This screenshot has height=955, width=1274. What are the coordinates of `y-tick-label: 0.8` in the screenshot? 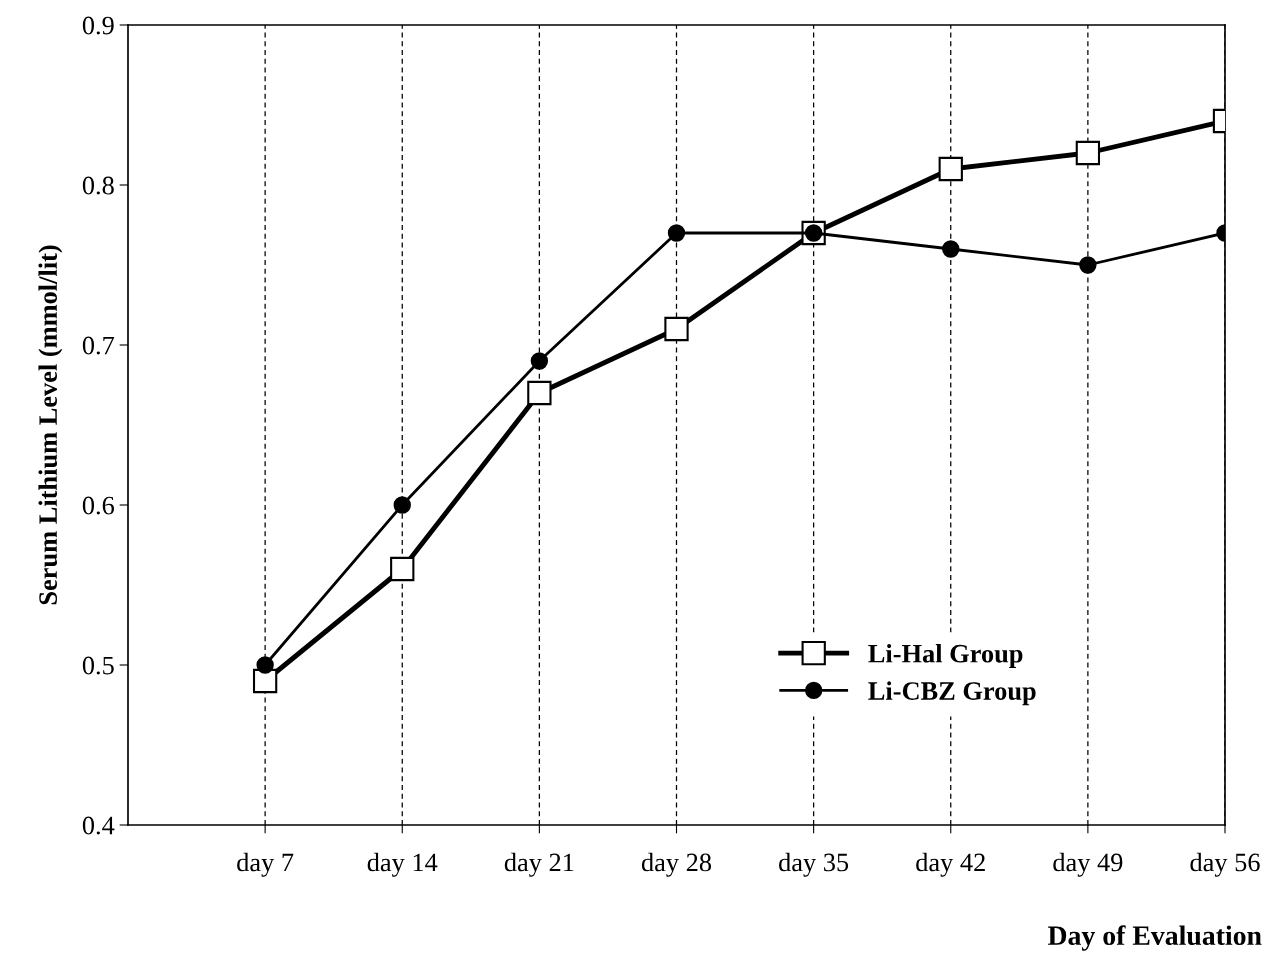 It's located at (98, 185).